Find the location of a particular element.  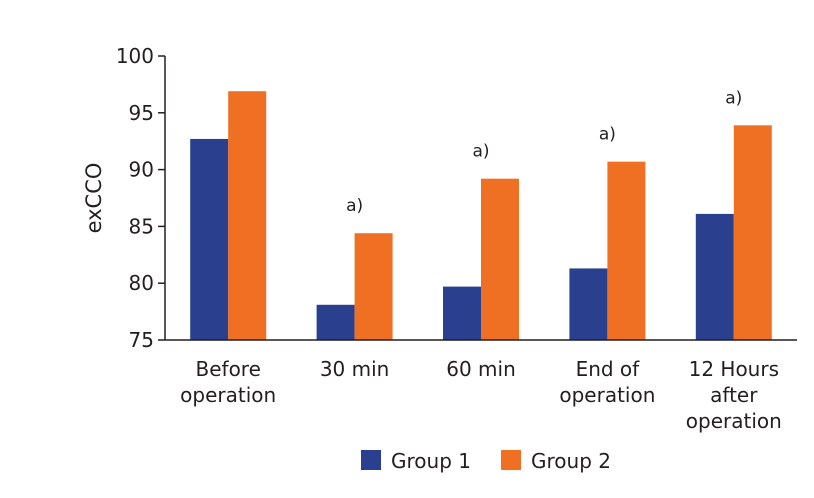

y-axis-title: exCCO is located at coordinates (94, 198).